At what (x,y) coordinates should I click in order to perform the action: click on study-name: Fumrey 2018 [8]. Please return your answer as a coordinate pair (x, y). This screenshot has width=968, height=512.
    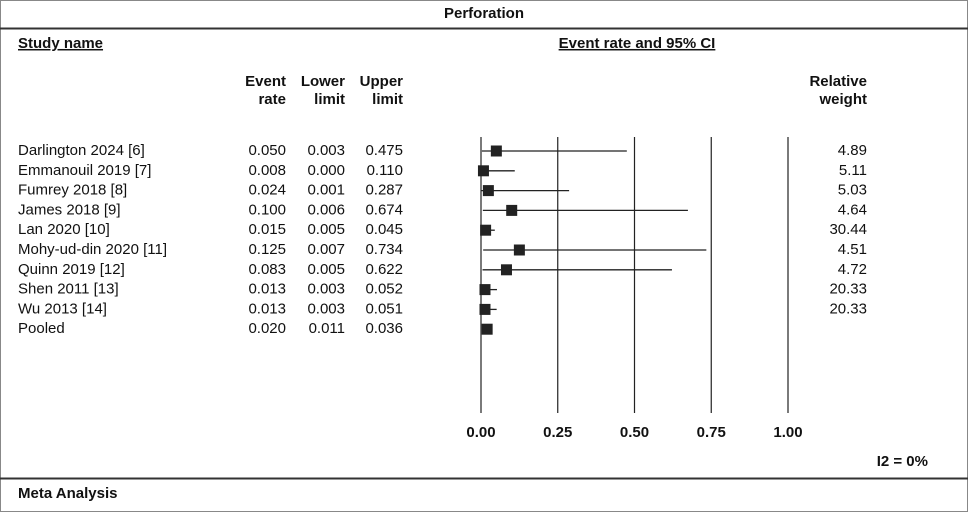
    Looking at the image, I should click on (72, 190).